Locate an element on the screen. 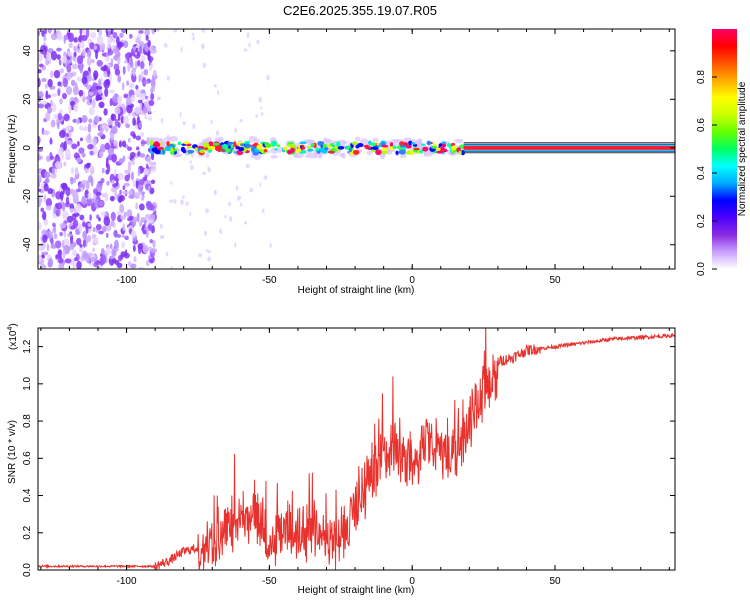  colorbar-tick-label: 0.0 is located at coordinates (701, 269).